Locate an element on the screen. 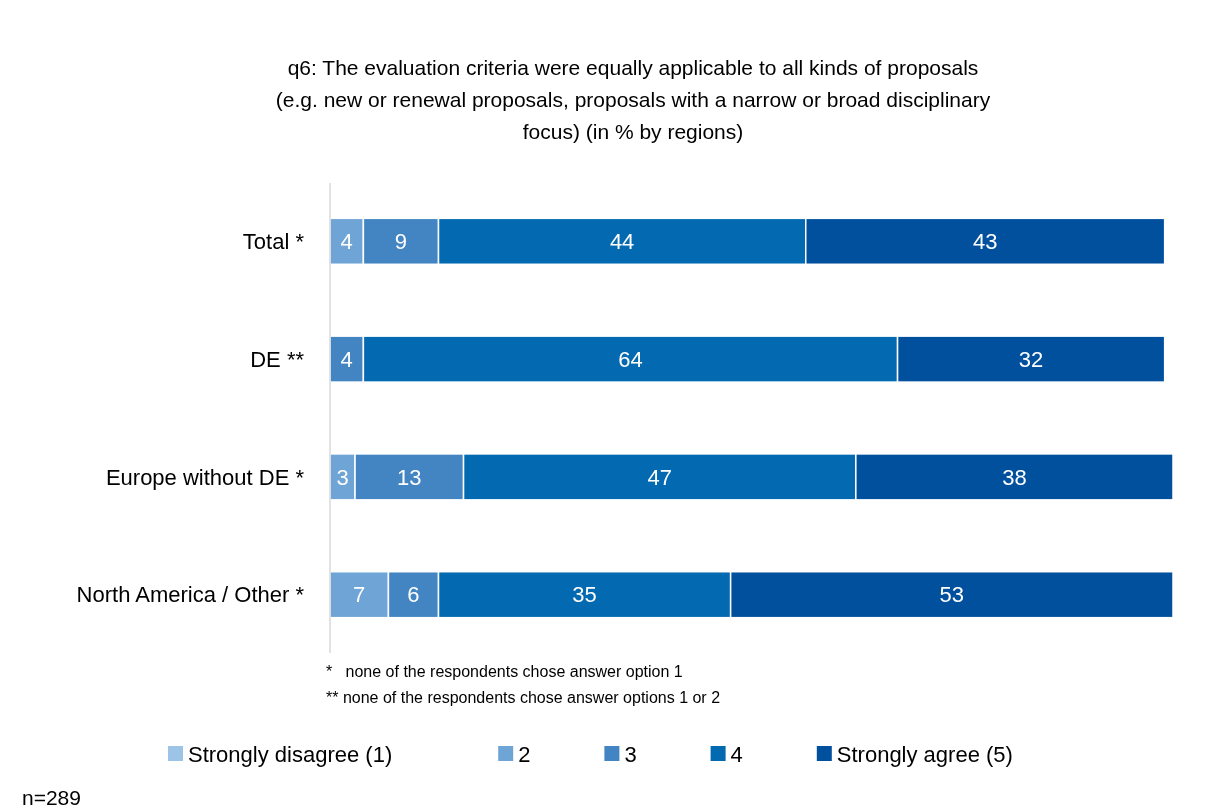  data-label: 53 is located at coordinates (952, 595).